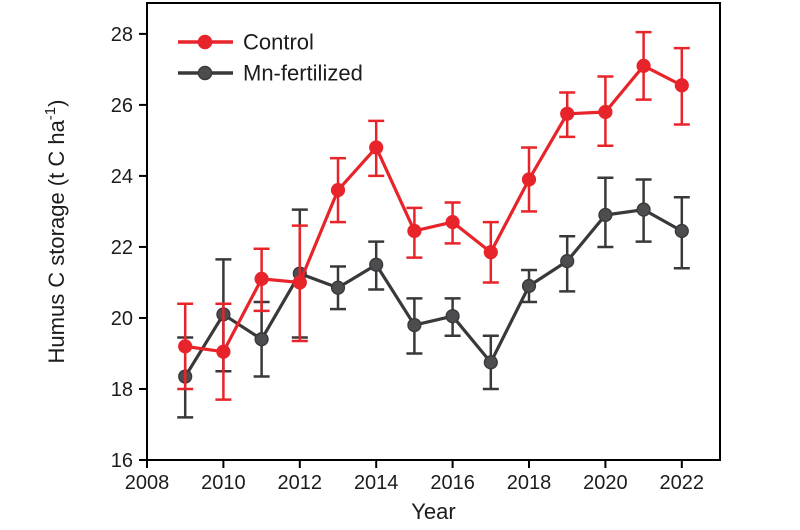 The image size is (800, 530). I want to click on y-tick-label: 26, so click(122, 106).